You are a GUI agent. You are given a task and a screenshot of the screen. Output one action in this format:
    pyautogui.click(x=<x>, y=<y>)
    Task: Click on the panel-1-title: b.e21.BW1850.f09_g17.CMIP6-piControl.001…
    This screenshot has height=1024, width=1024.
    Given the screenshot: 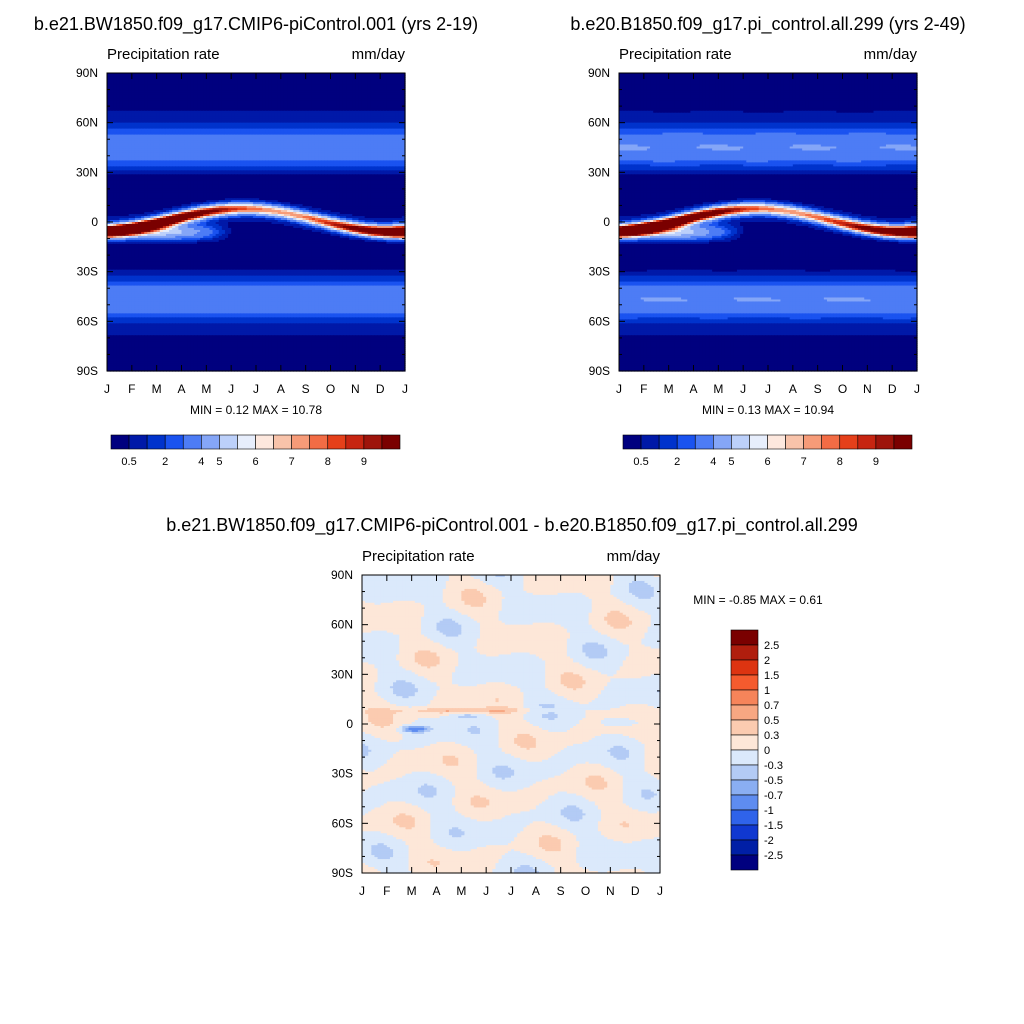 What is the action you would take?
    pyautogui.click(x=256, y=24)
    